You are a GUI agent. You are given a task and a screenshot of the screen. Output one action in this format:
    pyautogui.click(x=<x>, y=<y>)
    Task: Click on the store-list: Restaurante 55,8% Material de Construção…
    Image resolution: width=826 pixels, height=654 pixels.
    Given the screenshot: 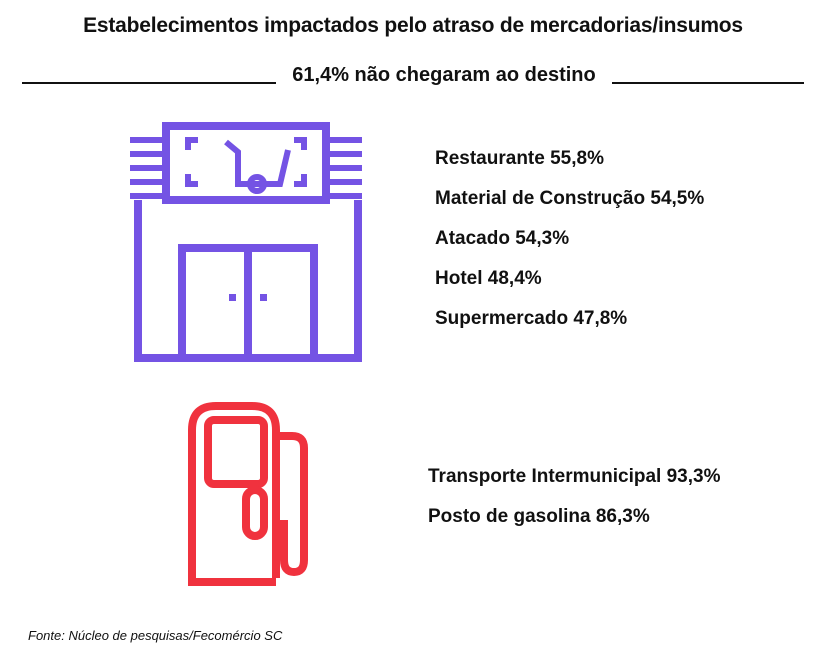 What is the action you would take?
    pyautogui.click(x=569, y=239)
    